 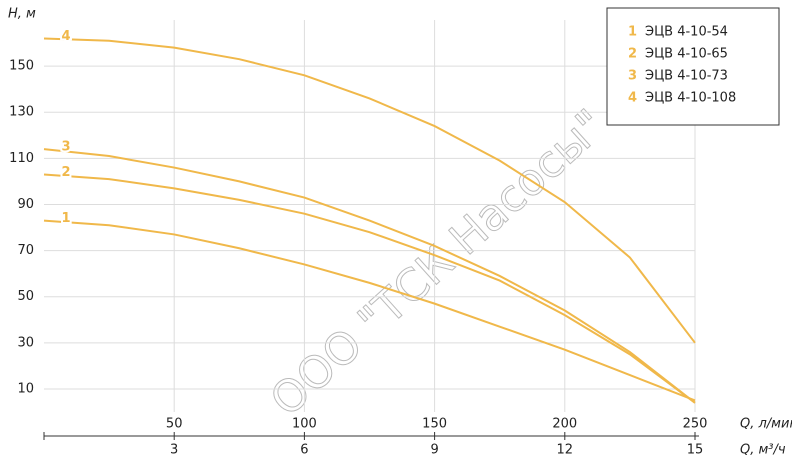 I want to click on x2-tick-label: 15, so click(x=695, y=450).